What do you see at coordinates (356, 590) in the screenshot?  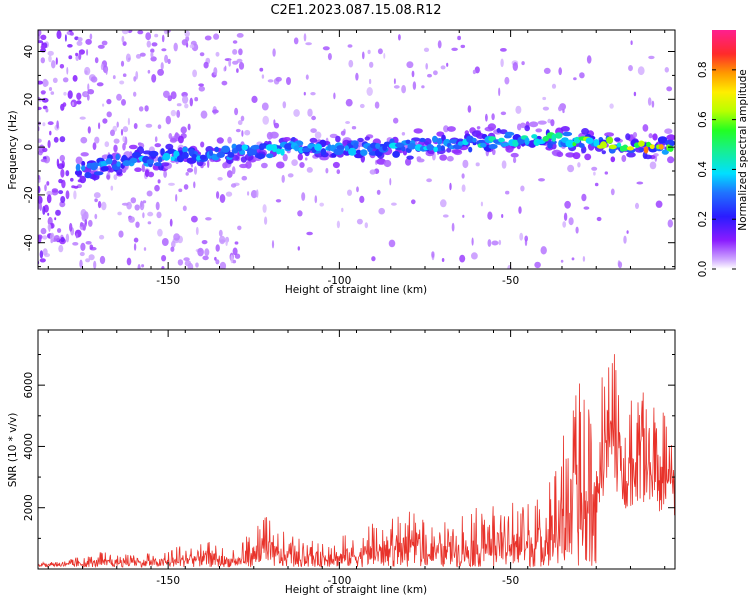 I see `snr-x-axis-label: Height of straight line (km)` at bounding box center [356, 590].